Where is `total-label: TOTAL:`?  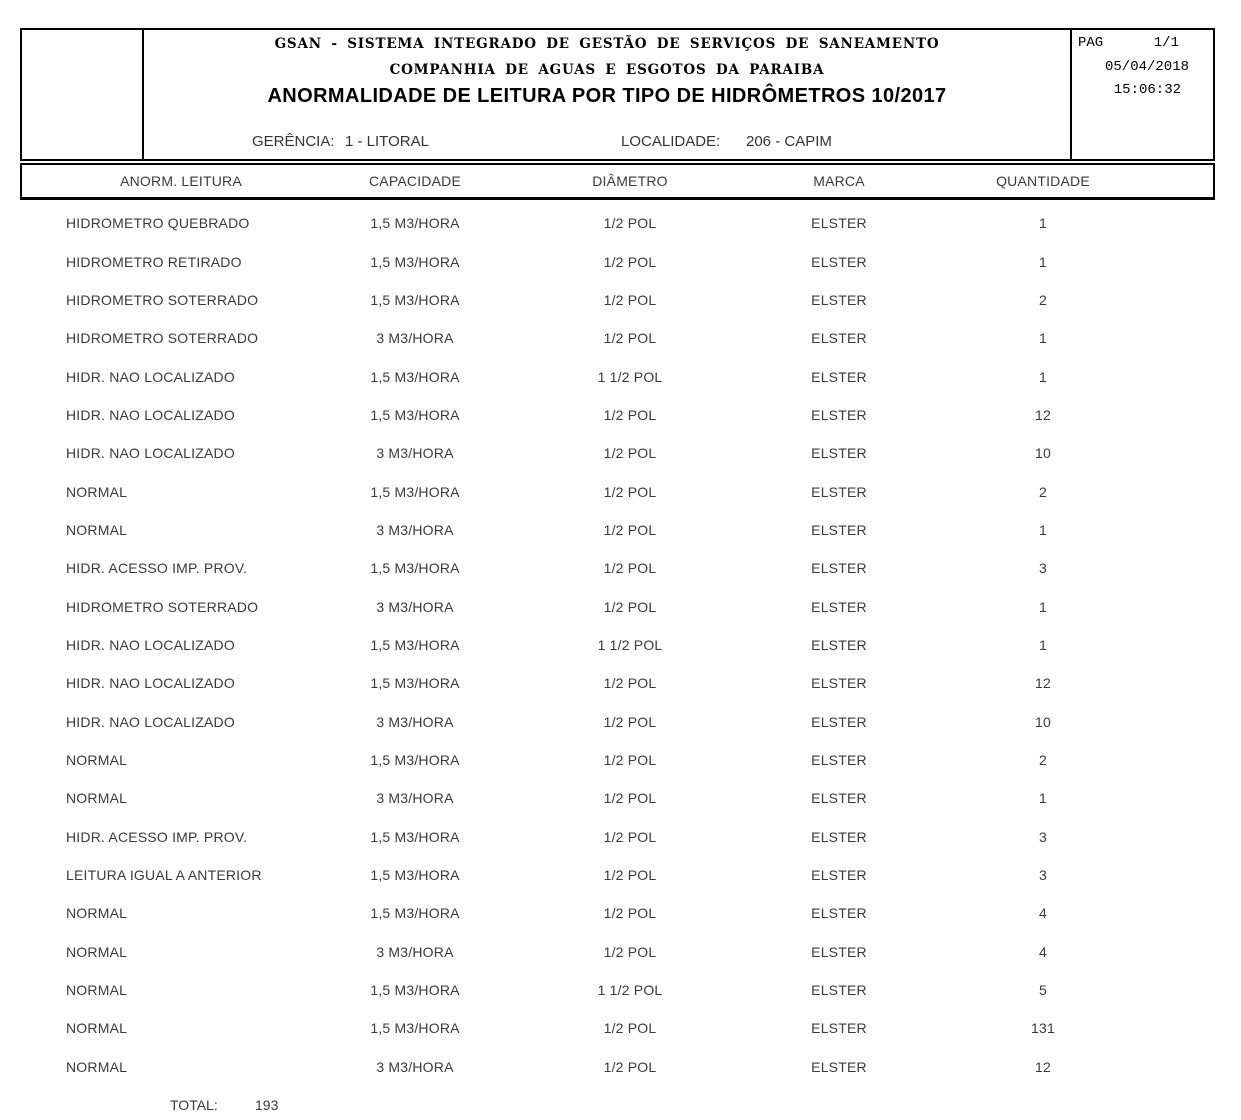 total-label: TOTAL: is located at coordinates (194, 1105).